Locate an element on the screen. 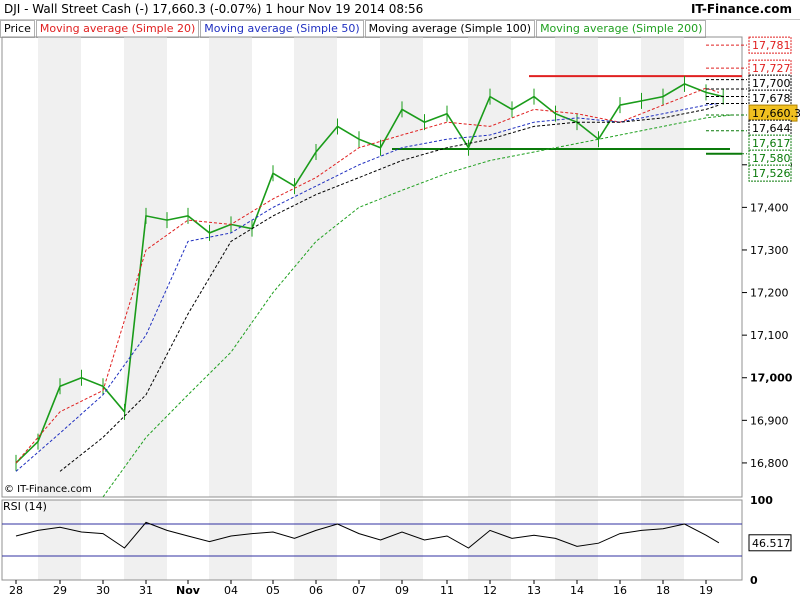  rsi-value-box is located at coordinates (770, 543).